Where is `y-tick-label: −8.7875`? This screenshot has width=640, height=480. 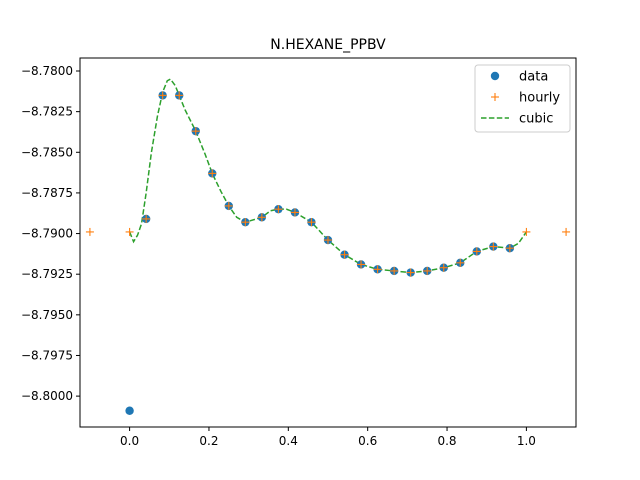
y-tick-label: −8.7875 is located at coordinates (47, 193).